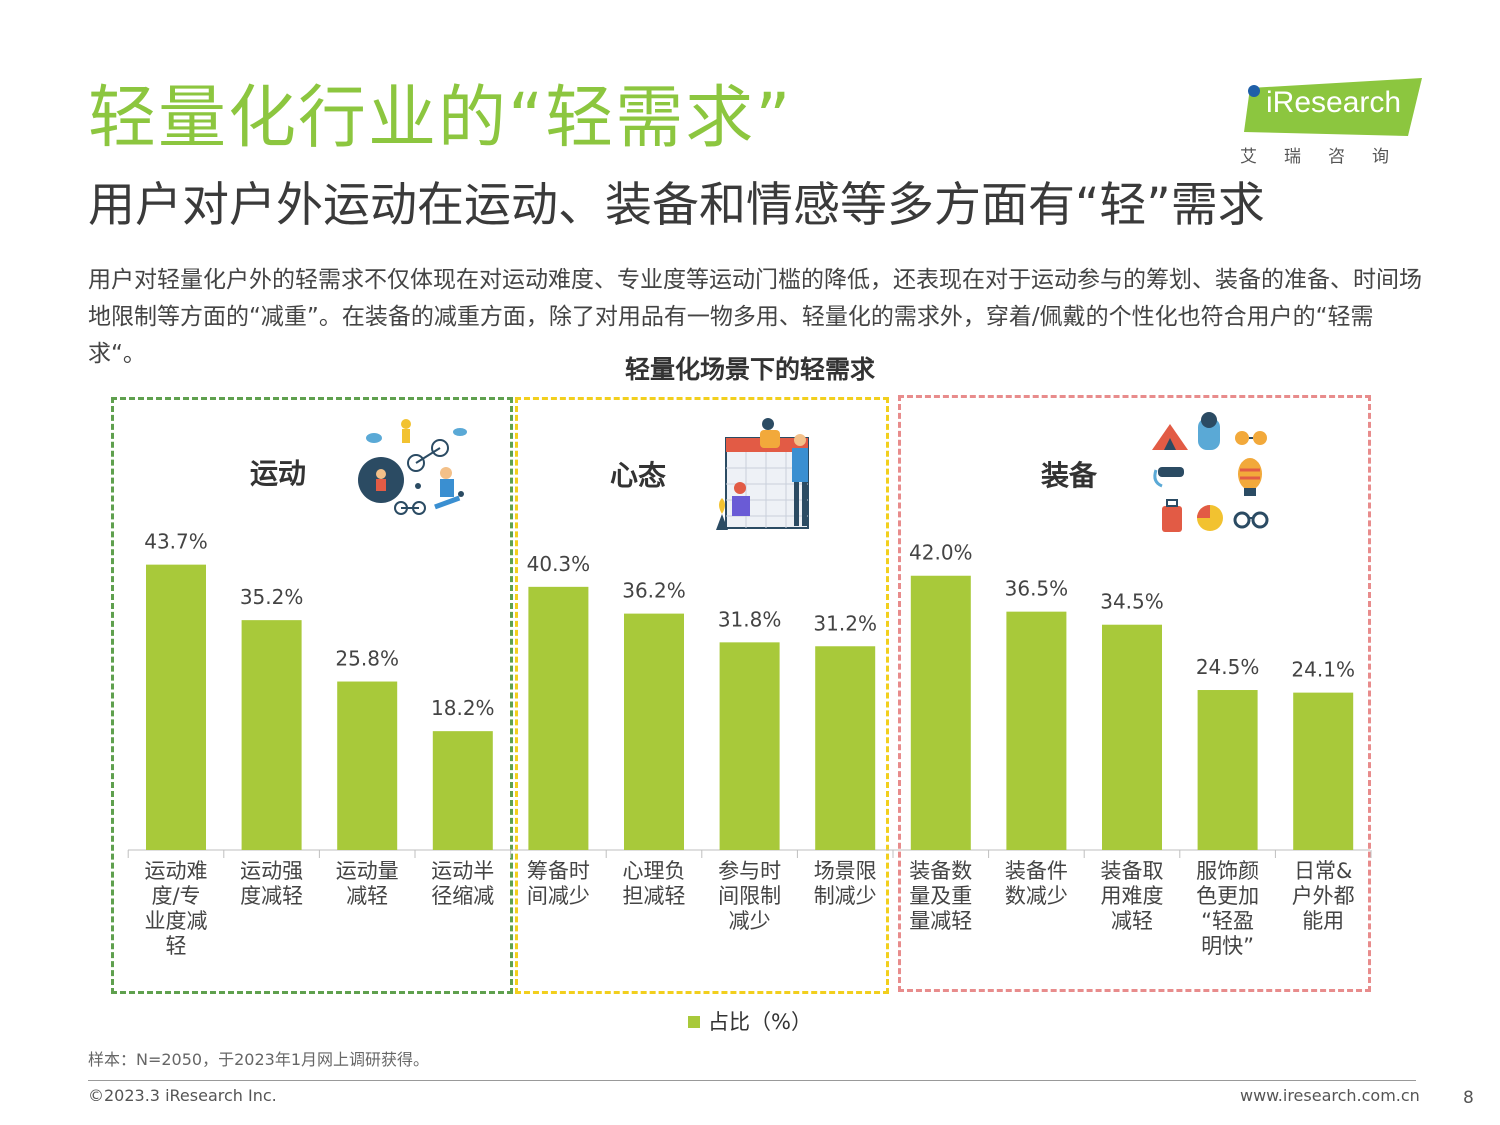 Image resolution: width=1500 pixels, height=1125 pixels. Describe the element at coordinates (1228, 667) in the screenshot. I see `data-label: 24.5%` at that location.